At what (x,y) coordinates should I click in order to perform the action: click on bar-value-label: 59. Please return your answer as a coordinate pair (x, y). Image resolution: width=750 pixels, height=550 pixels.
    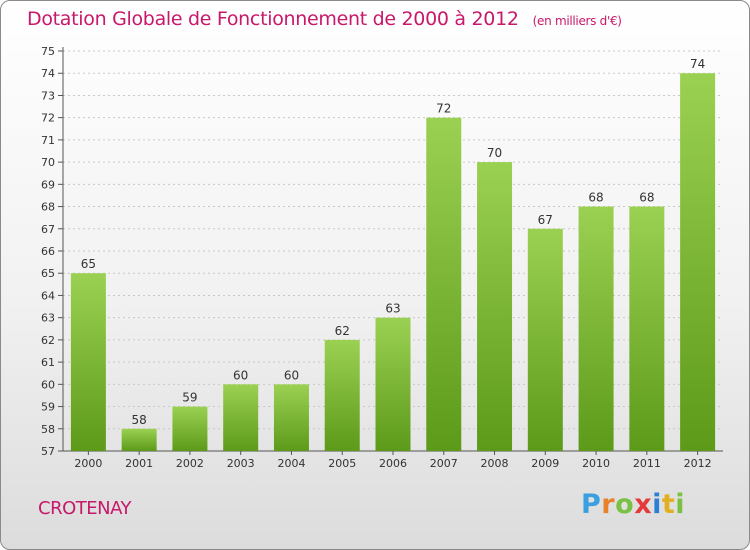
    Looking at the image, I should click on (189, 398).